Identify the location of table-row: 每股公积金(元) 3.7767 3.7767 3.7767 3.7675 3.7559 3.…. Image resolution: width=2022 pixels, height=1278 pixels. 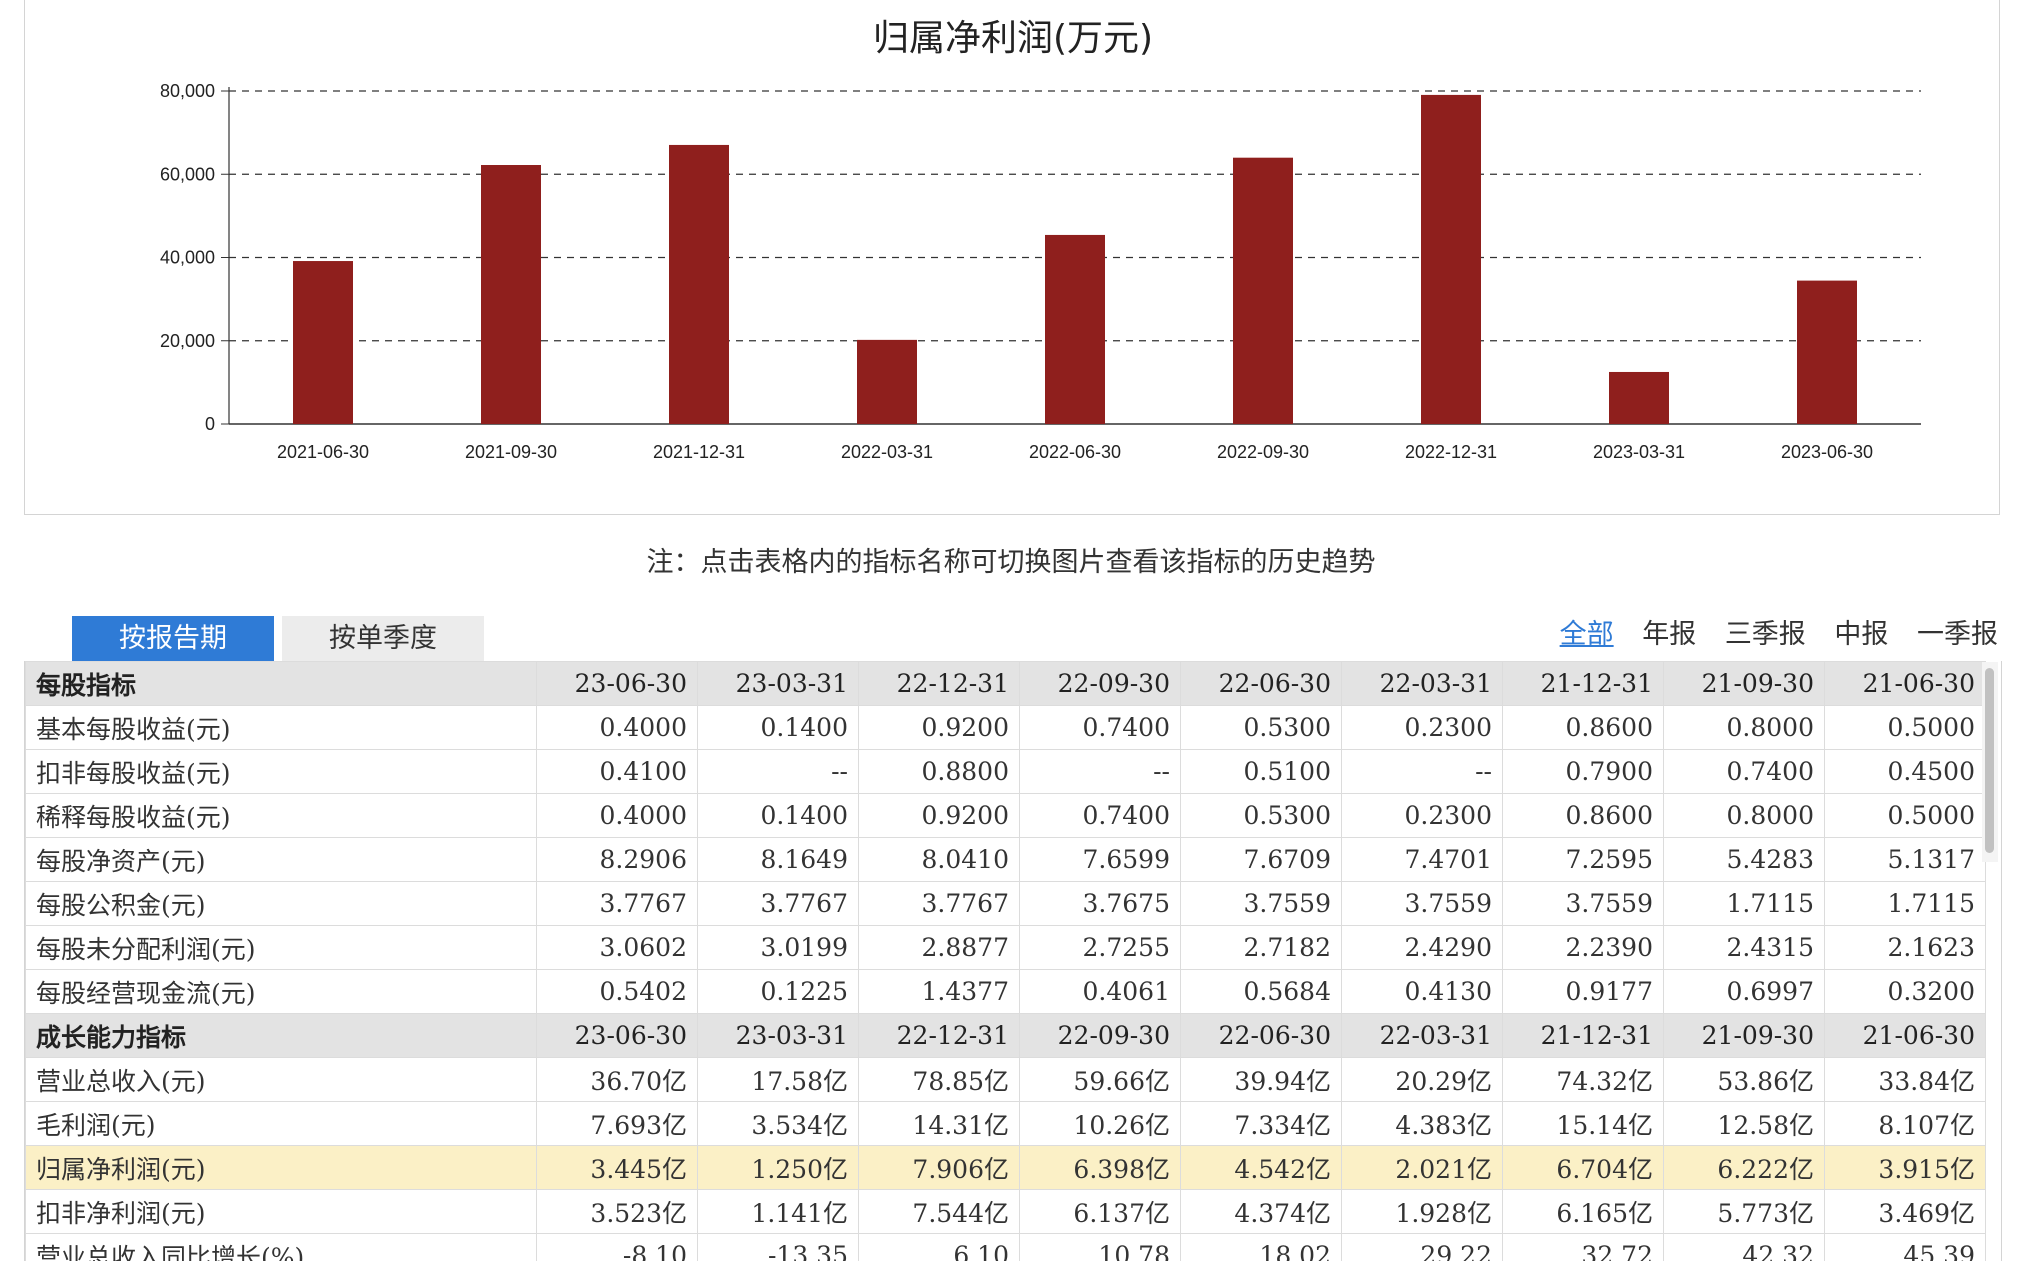
(1005, 903).